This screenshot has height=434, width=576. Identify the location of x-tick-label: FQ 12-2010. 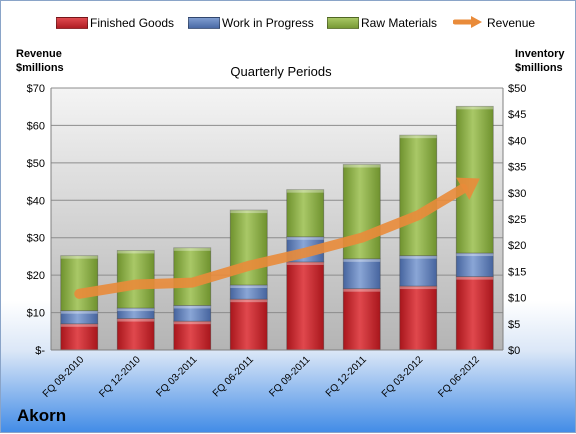
(120, 377).